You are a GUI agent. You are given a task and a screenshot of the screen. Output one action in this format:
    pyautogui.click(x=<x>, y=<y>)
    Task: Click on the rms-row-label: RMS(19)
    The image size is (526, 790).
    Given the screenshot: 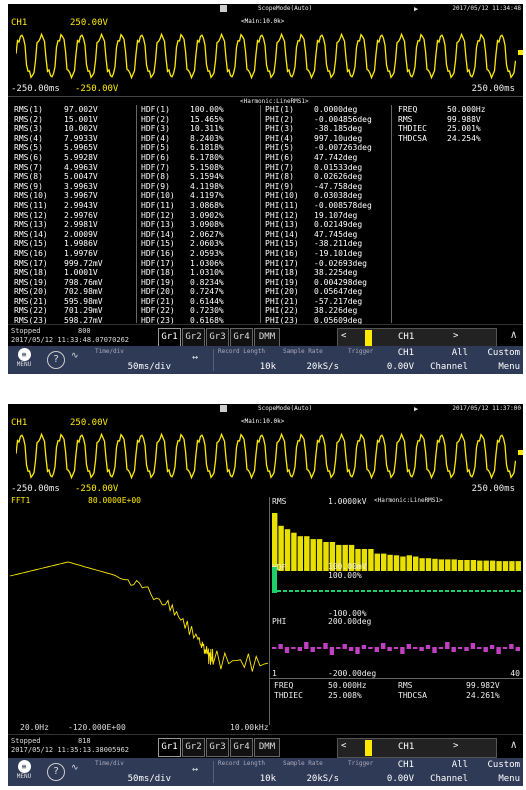 What is the action you would take?
    pyautogui.click(x=31, y=282)
    